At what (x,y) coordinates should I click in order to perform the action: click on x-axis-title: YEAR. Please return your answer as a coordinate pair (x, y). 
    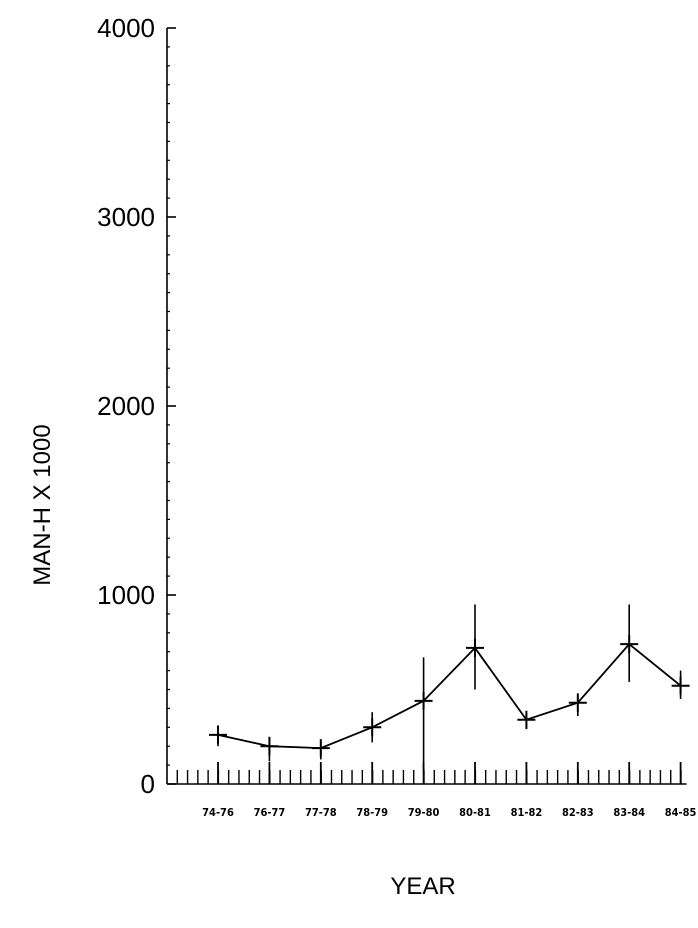
    Looking at the image, I should click on (422, 886).